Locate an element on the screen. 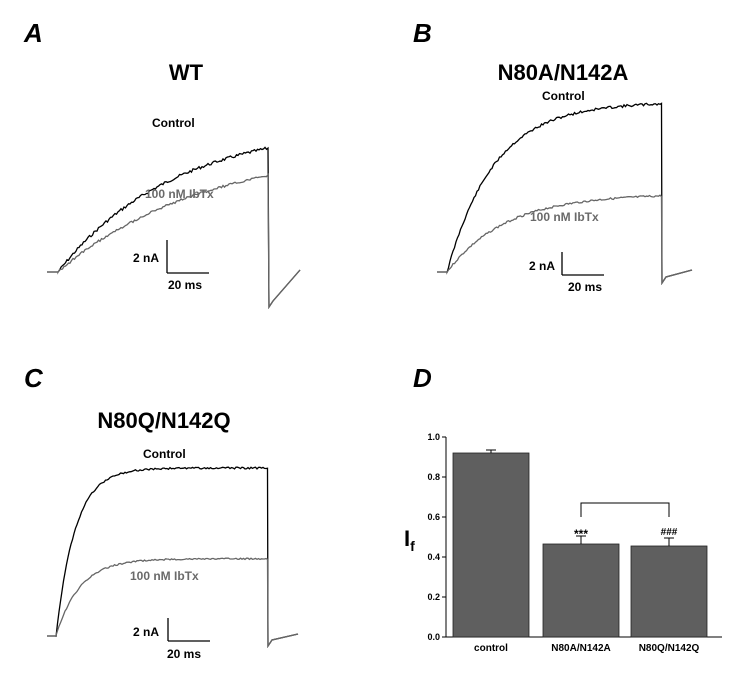 This screenshot has height=678, width=733. x-category-label: N80Q/N142Q is located at coordinates (669, 648).